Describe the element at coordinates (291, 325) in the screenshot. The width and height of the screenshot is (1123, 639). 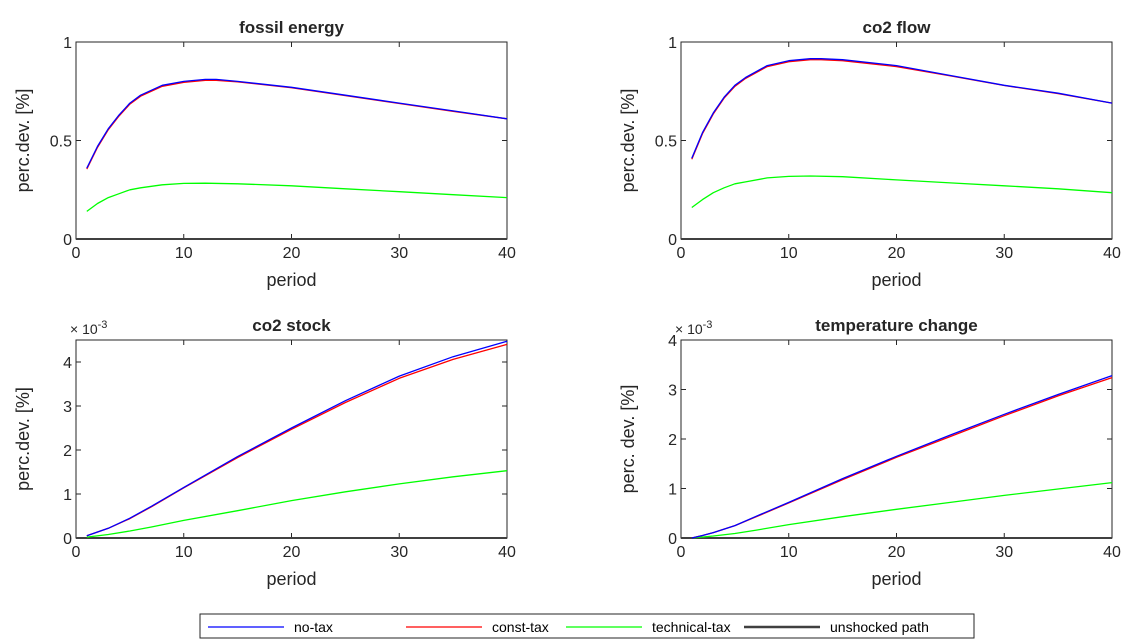
I see `chart-title: co2 stock` at that location.